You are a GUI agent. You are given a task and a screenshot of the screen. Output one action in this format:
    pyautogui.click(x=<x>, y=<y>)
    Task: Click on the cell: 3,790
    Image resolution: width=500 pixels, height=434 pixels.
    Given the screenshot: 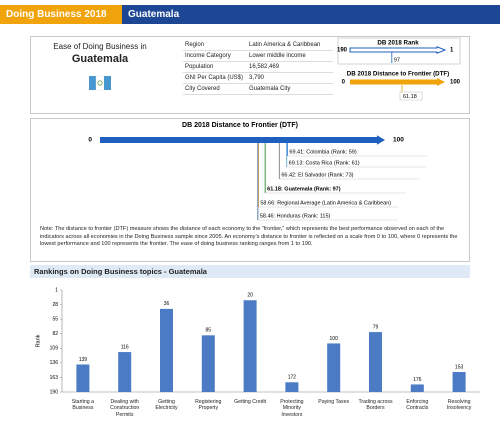 What is the action you would take?
    pyautogui.click(x=290, y=78)
    